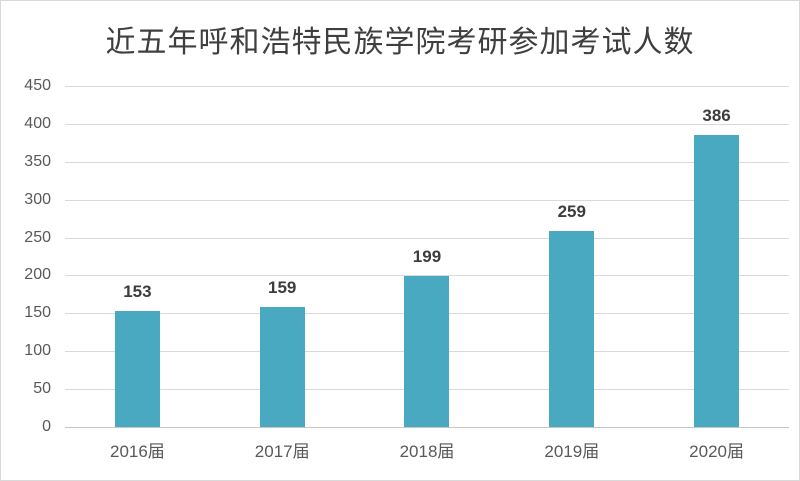 This screenshot has height=481, width=800. What do you see at coordinates (282, 256) in the screenshot?
I see `bar-group-2017届: 159` at bounding box center [282, 256].